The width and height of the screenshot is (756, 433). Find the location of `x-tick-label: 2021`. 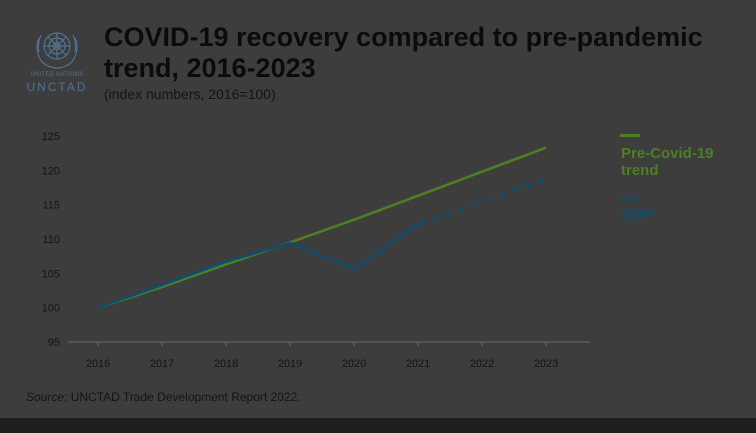

x-tick-label: 2021 is located at coordinates (418, 364).